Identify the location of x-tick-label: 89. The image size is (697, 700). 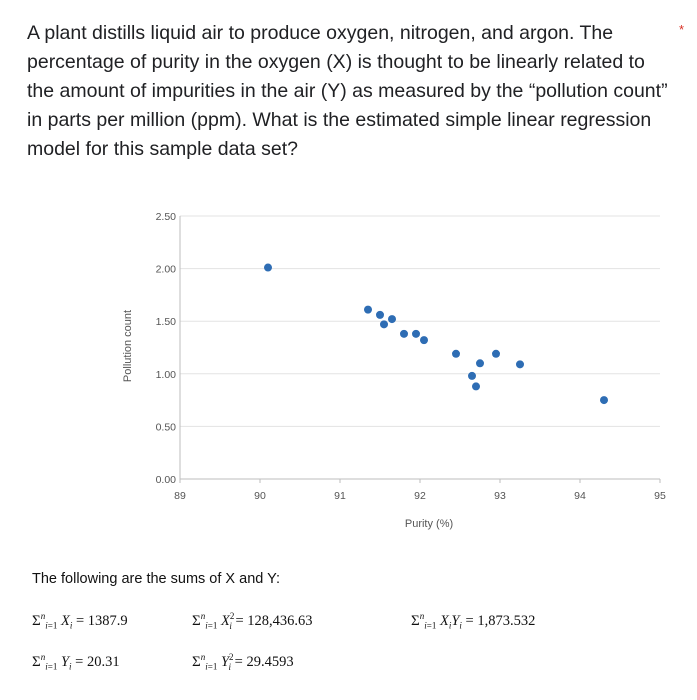
(180, 496).